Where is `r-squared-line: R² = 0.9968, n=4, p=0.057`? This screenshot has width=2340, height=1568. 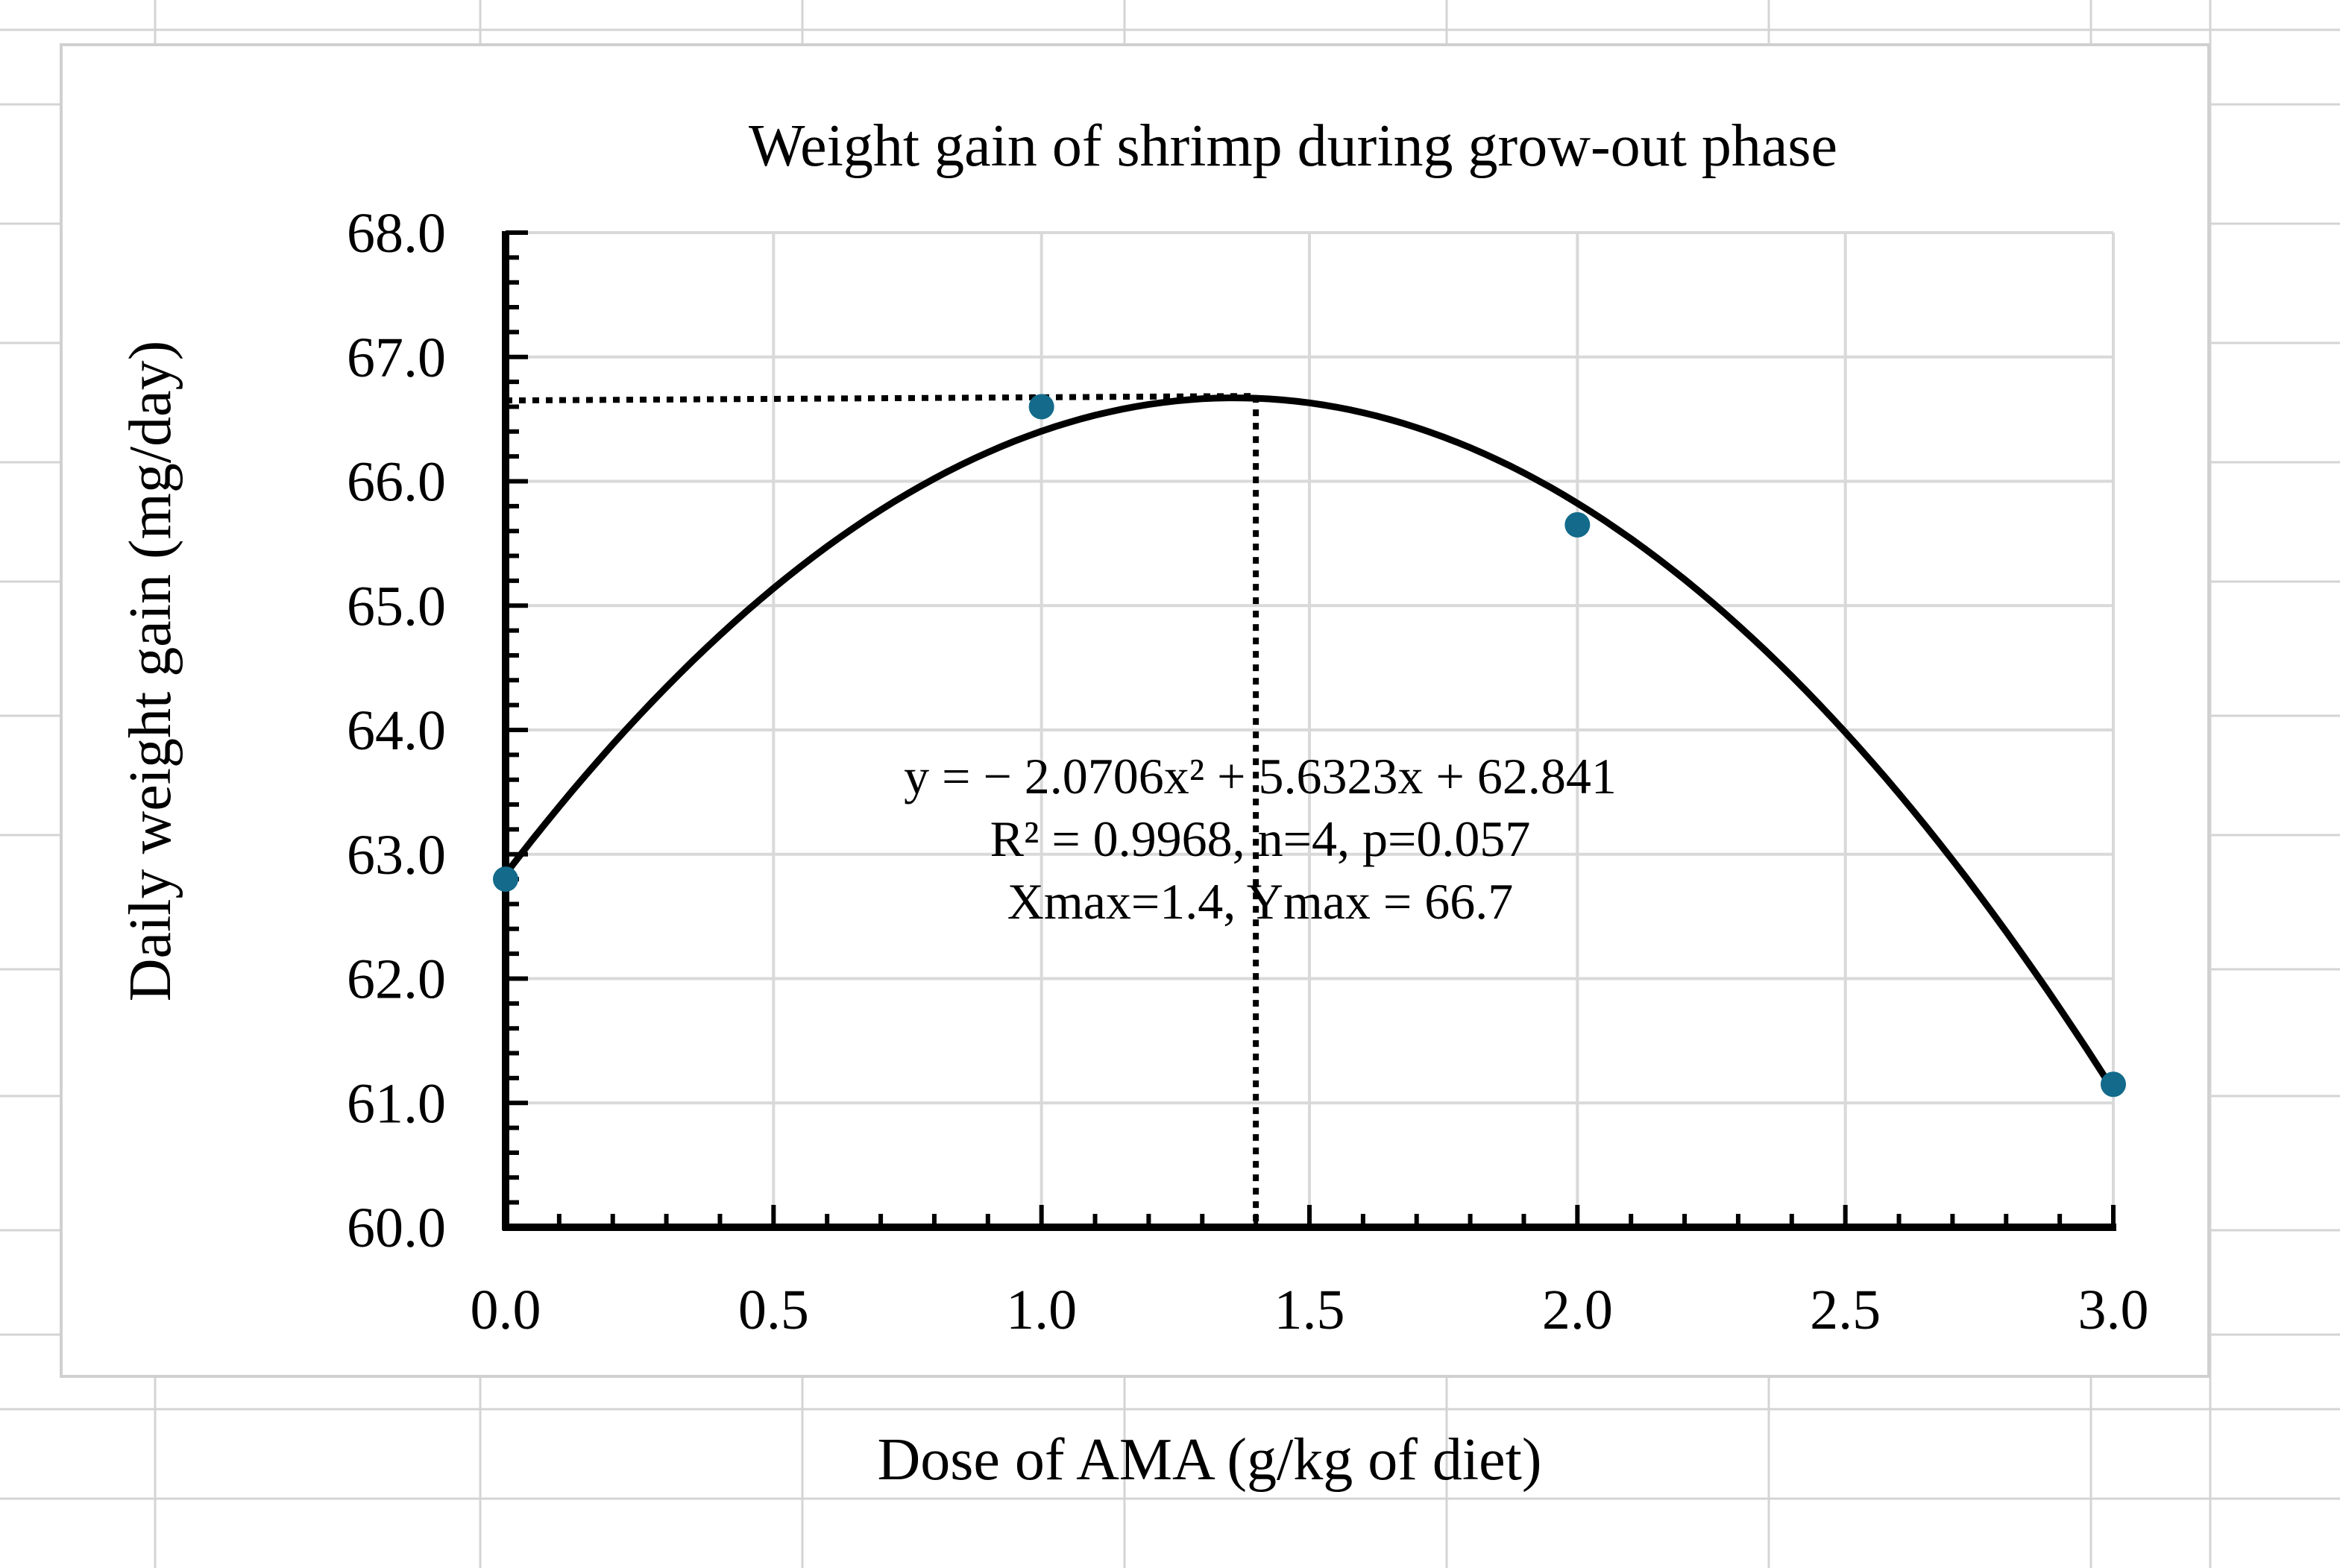
r-squared-line: R² = 0.9968, n=4, p=0.057 is located at coordinates (1260, 838).